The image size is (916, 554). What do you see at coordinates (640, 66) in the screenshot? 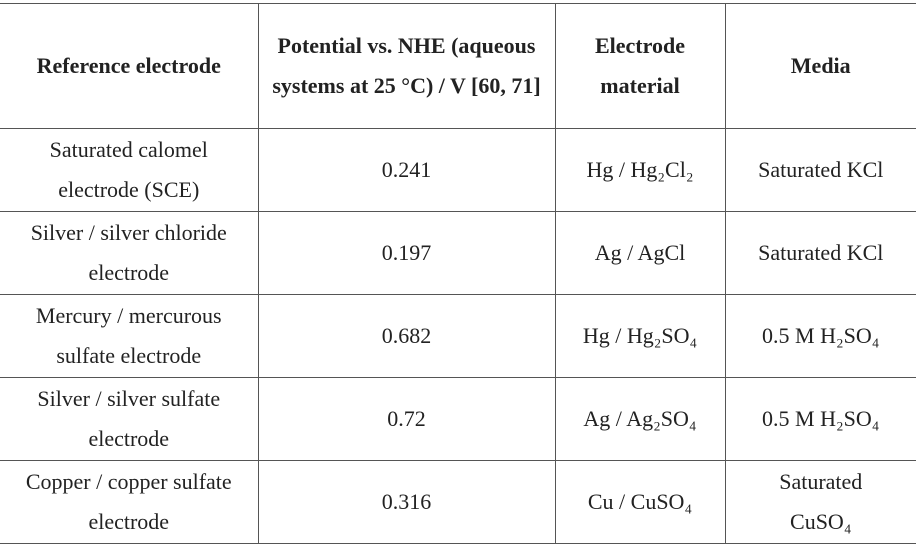
I see `header-cell: Electrode material` at bounding box center [640, 66].